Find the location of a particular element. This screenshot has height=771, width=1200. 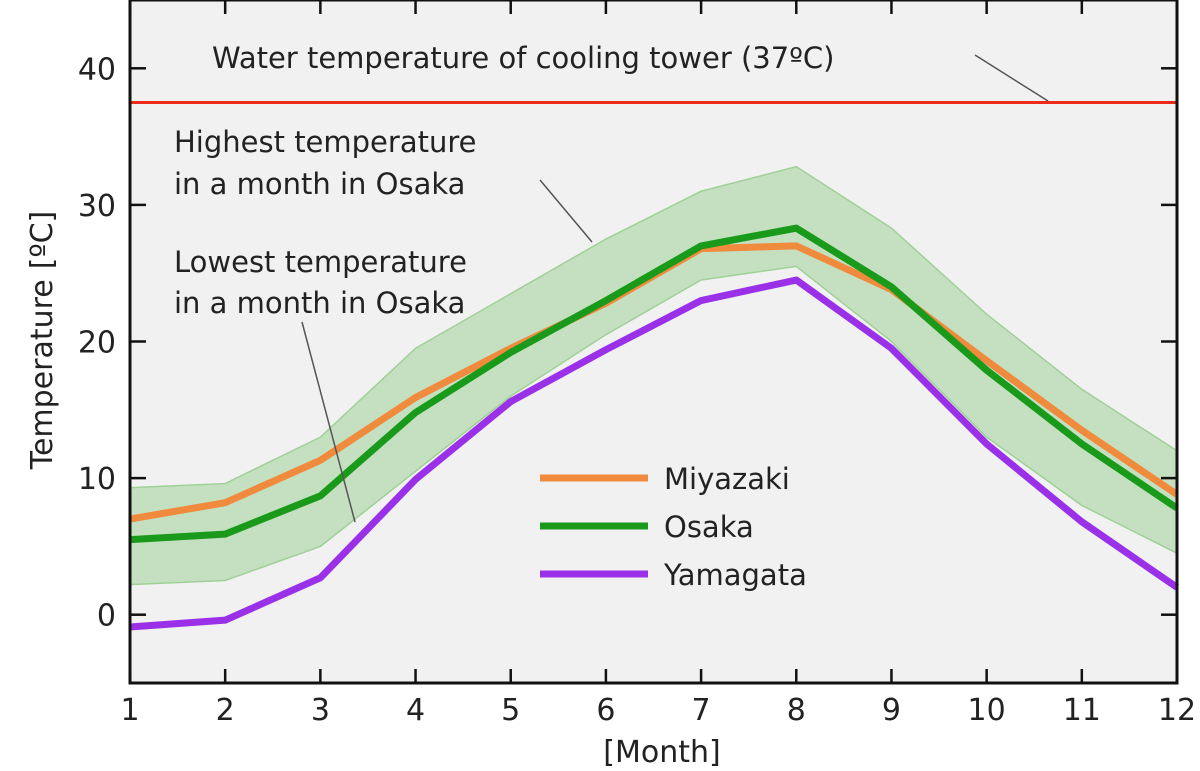

lowest-leader is located at coordinates (328, 422).